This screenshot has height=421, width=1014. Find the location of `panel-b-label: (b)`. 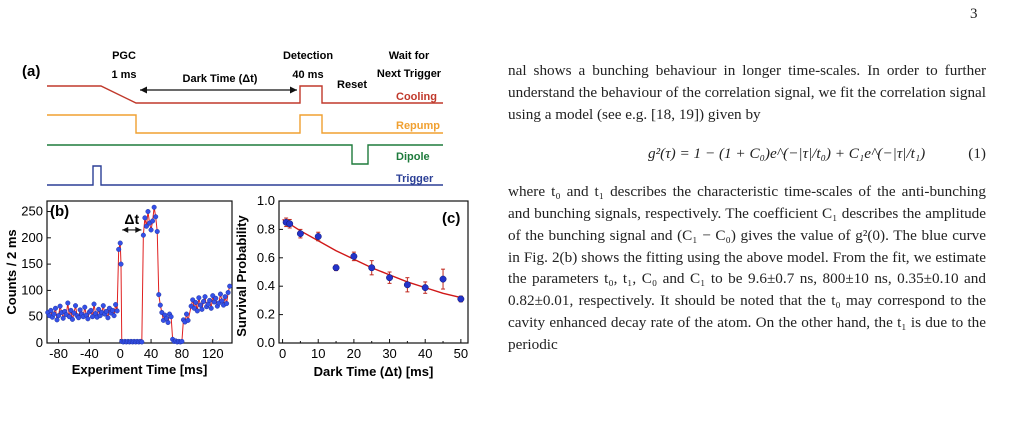

panel-b-label: (b) is located at coordinates (59, 211).